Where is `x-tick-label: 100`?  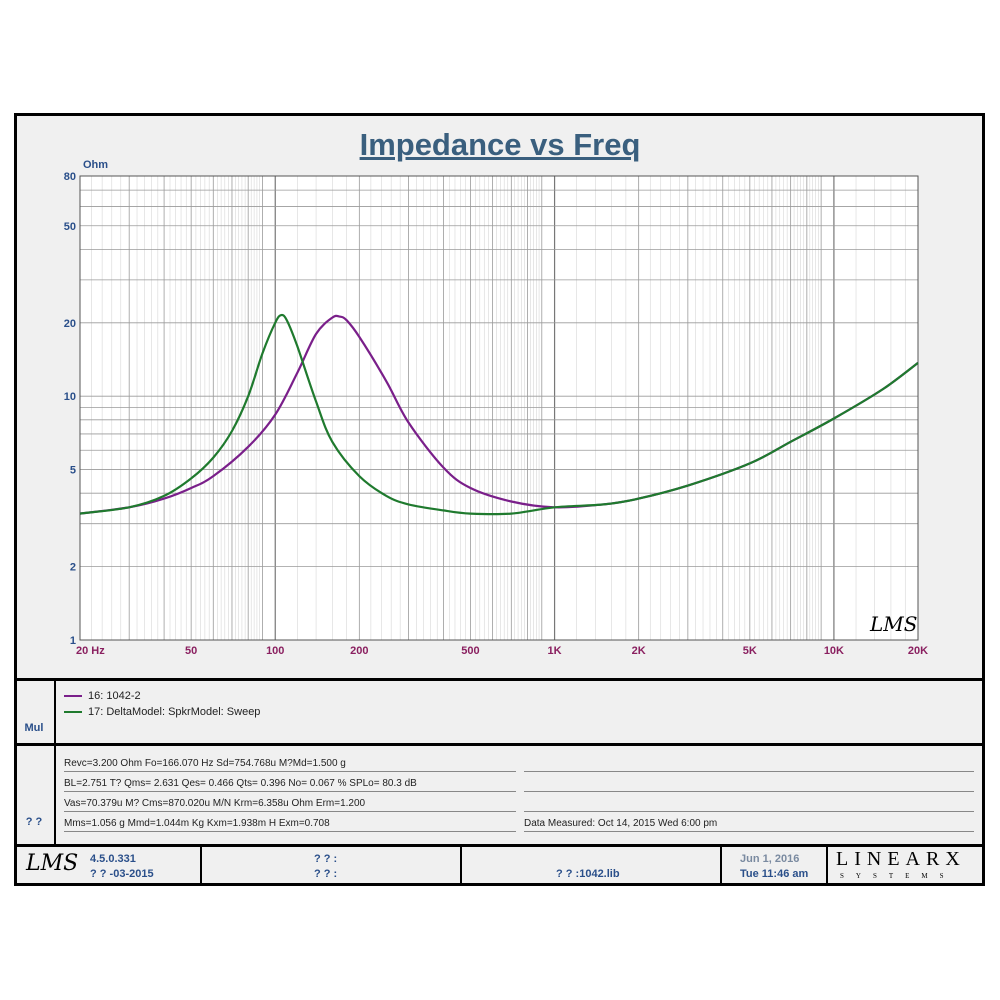
x-tick-label: 100 is located at coordinates (275, 651).